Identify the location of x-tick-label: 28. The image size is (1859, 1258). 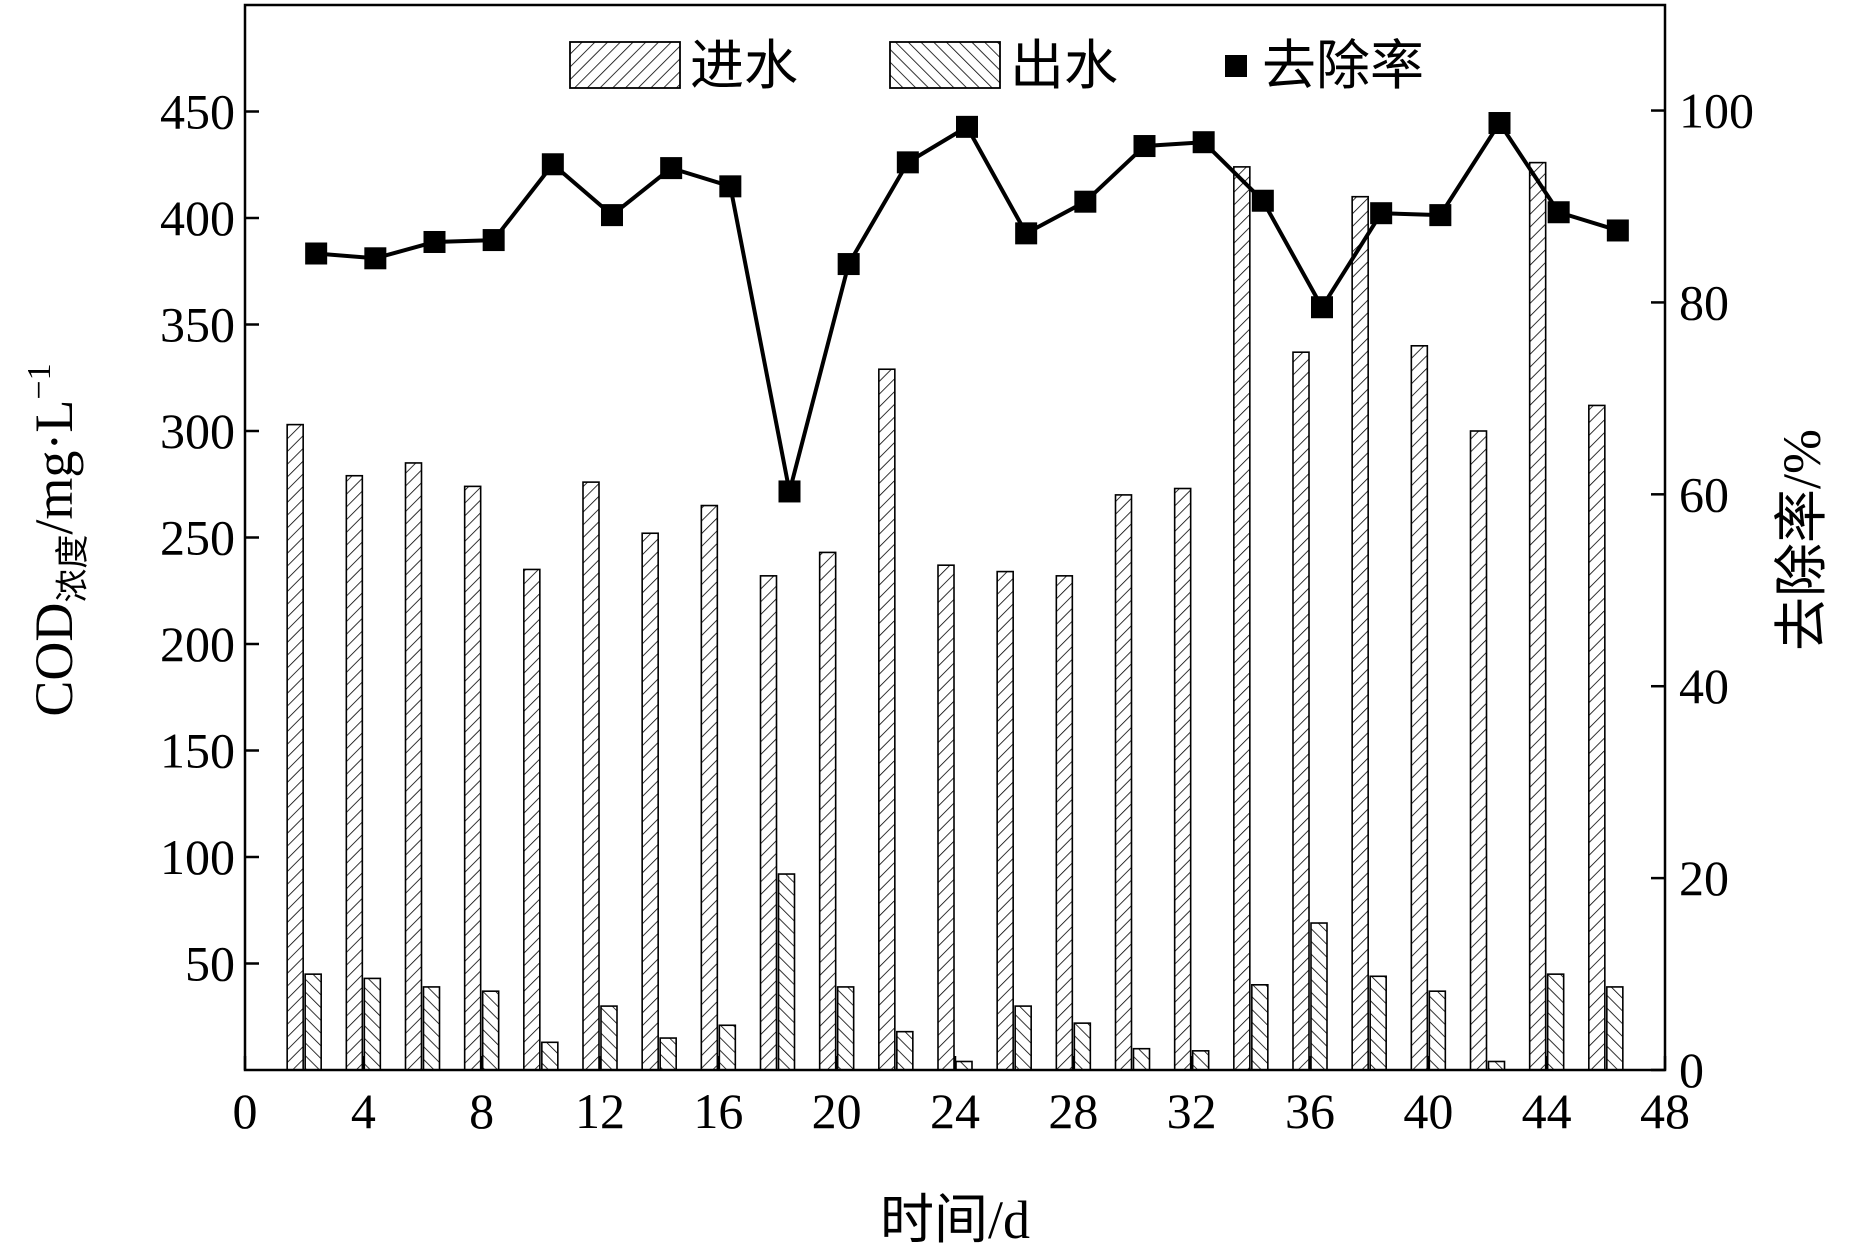
(1073, 1111).